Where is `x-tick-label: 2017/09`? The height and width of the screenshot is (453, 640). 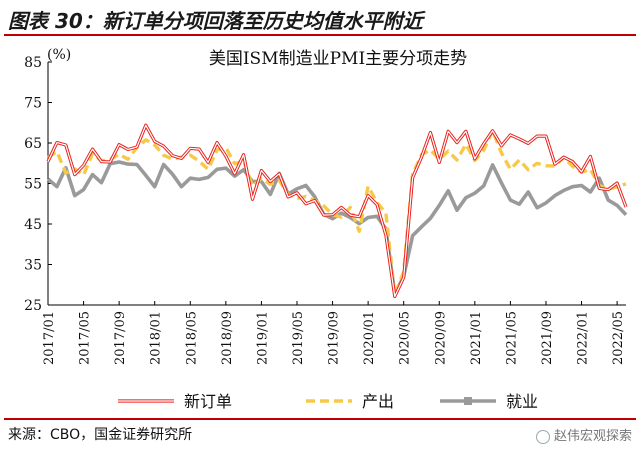 x-tick-label: 2017/09 is located at coordinates (120, 338).